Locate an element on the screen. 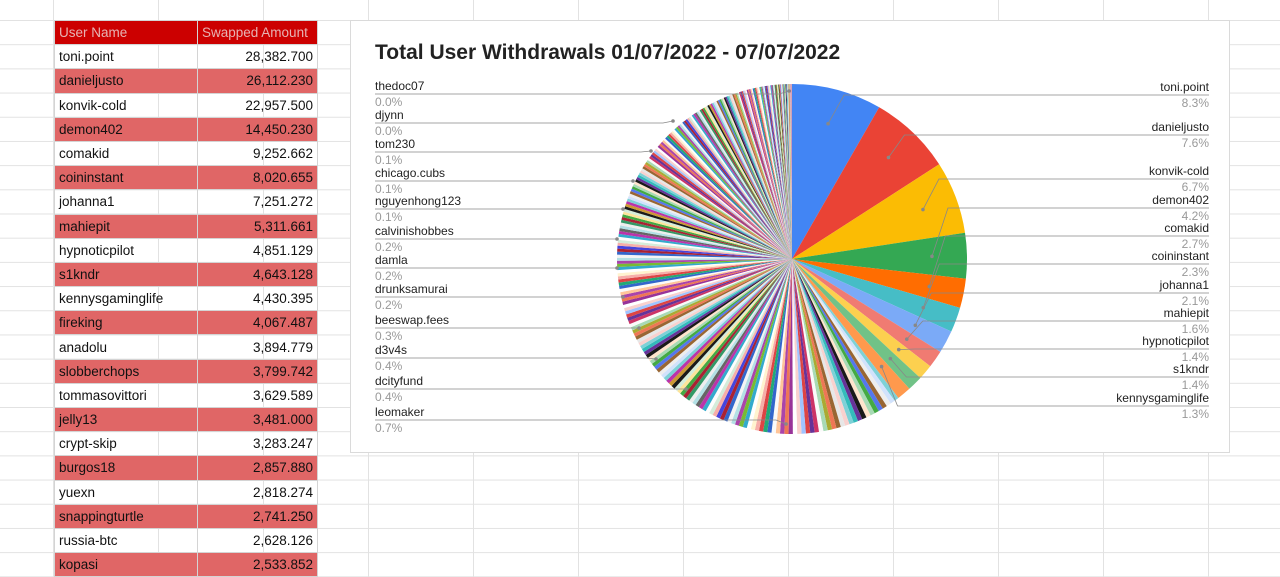  slice-label: thedoc07 is located at coordinates (400, 86).